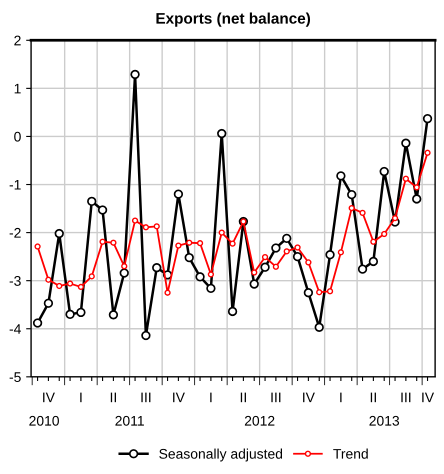  I want to click on text: 2011, so click(129, 421).